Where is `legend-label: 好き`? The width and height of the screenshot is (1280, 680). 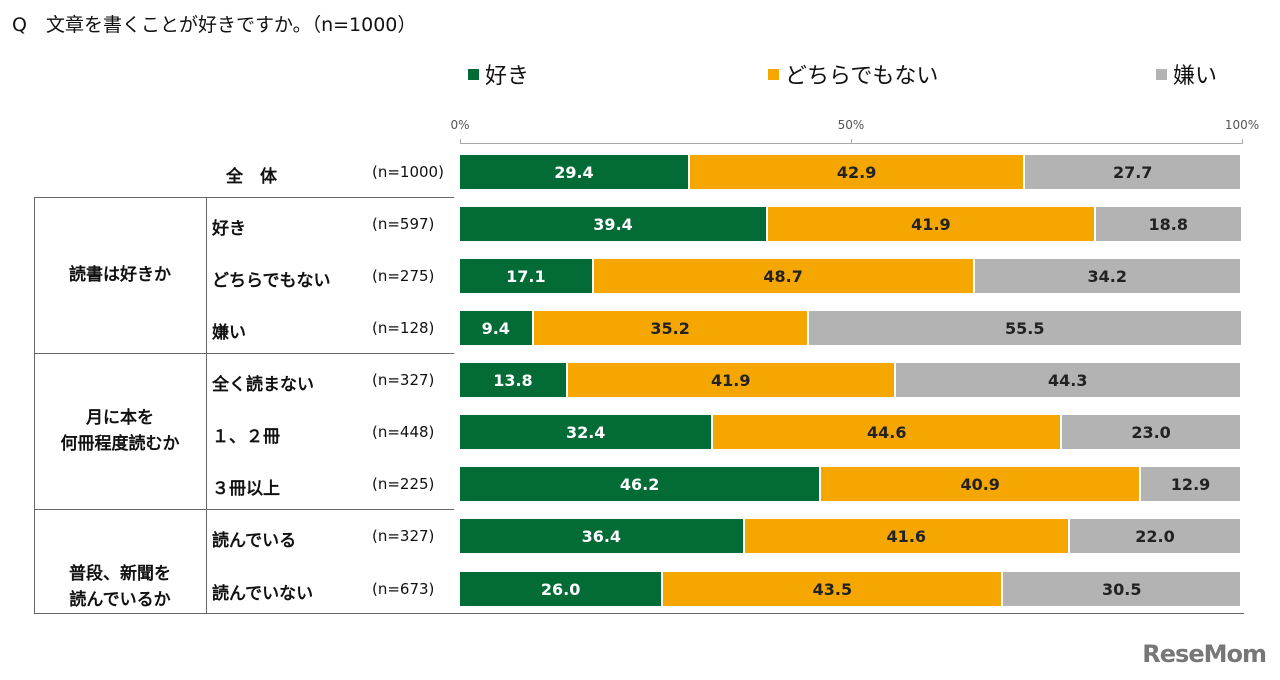 legend-label: 好き is located at coordinates (507, 76).